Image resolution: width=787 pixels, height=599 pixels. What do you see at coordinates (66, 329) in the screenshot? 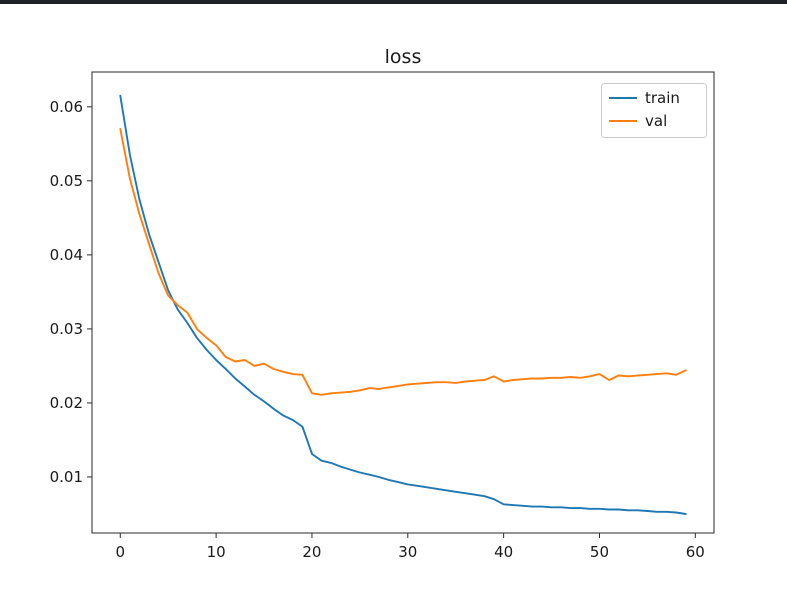
I see `y-tick-label: 0.03` at bounding box center [66, 329].